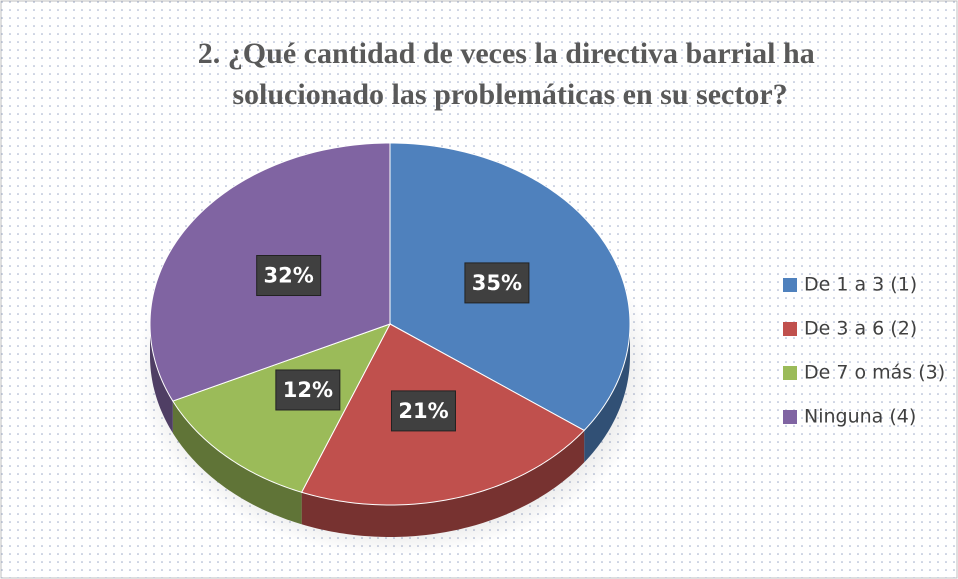  I want to click on data-label: 35%, so click(497, 283).